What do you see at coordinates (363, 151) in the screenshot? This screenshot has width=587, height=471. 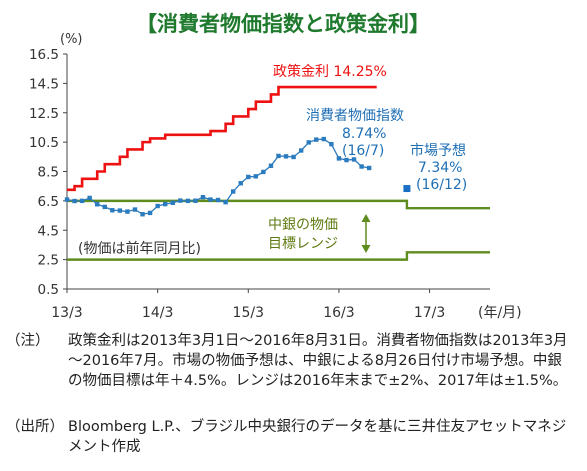 I see `cpi-date-label: (16/7)` at bounding box center [363, 151].